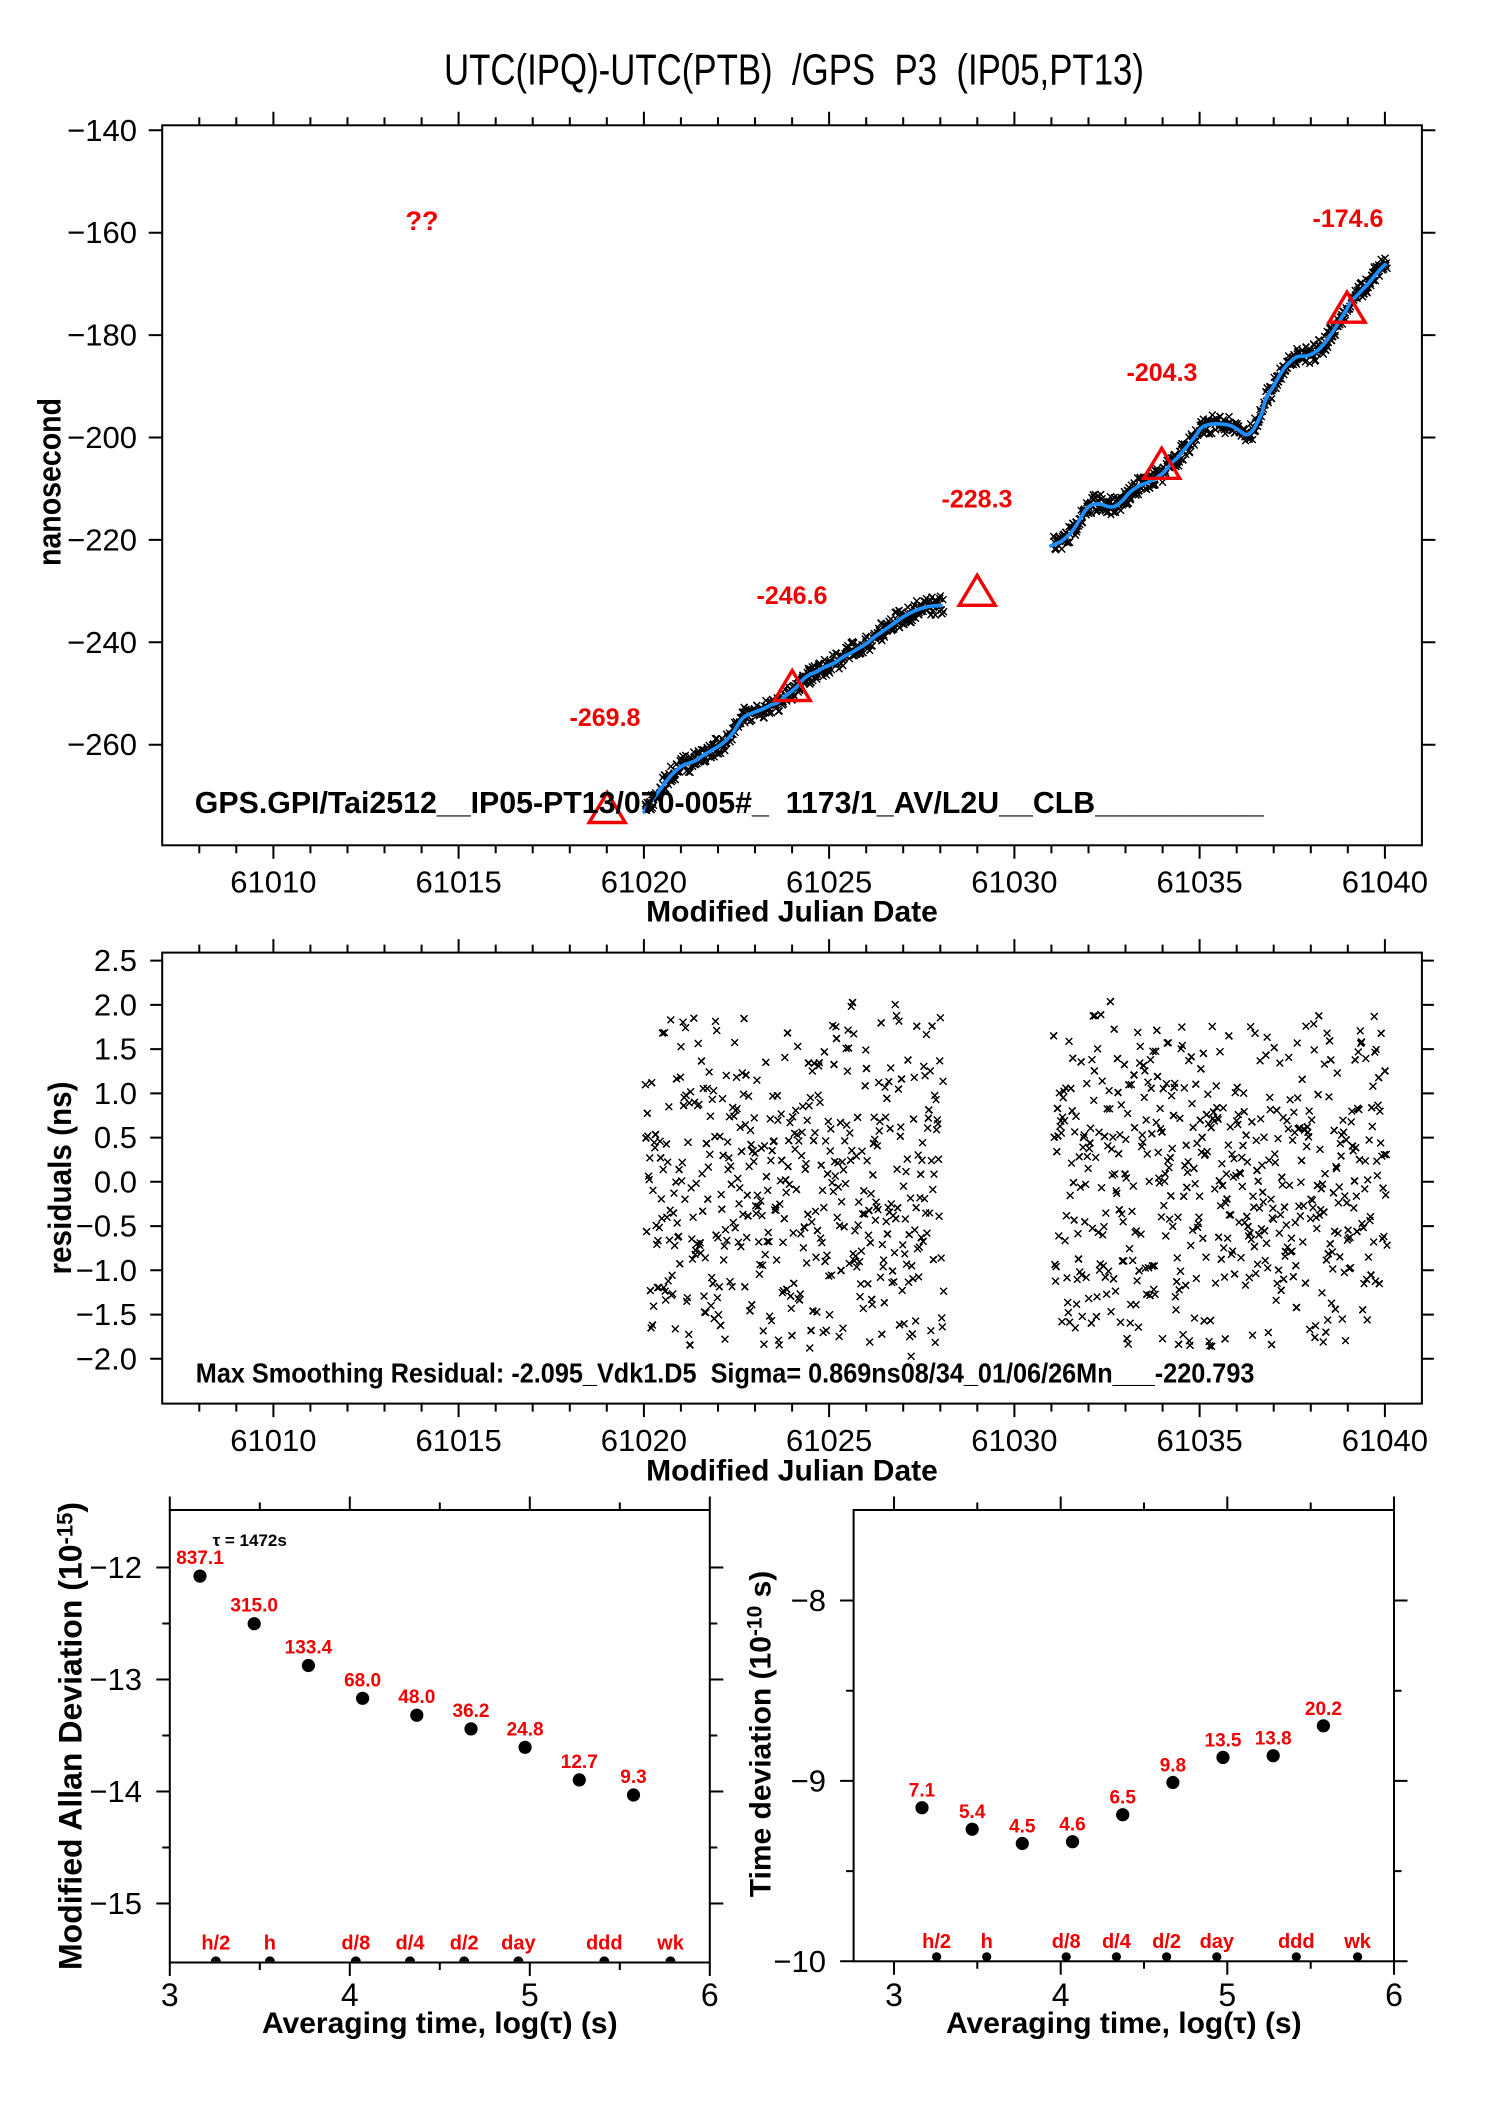 This screenshot has width=1488, height=2110. Describe the element at coordinates (71, 1736) in the screenshot. I see `svg-text:Modified Allan Deviation (10-1: Modified Allan Deviation (10-15)` at that location.